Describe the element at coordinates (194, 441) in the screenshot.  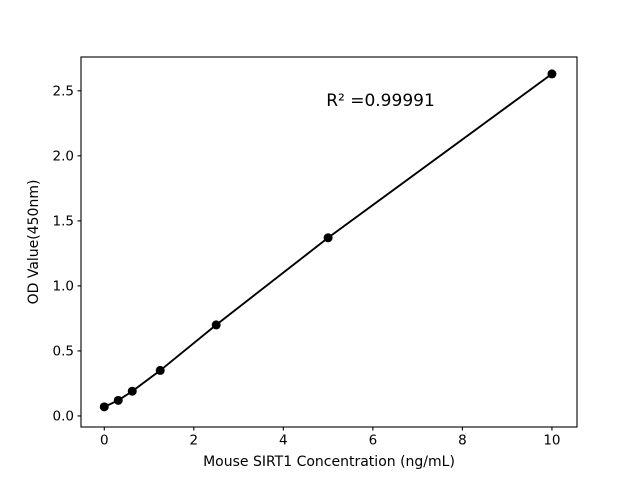
I see `x-tick-label: 2` at that location.